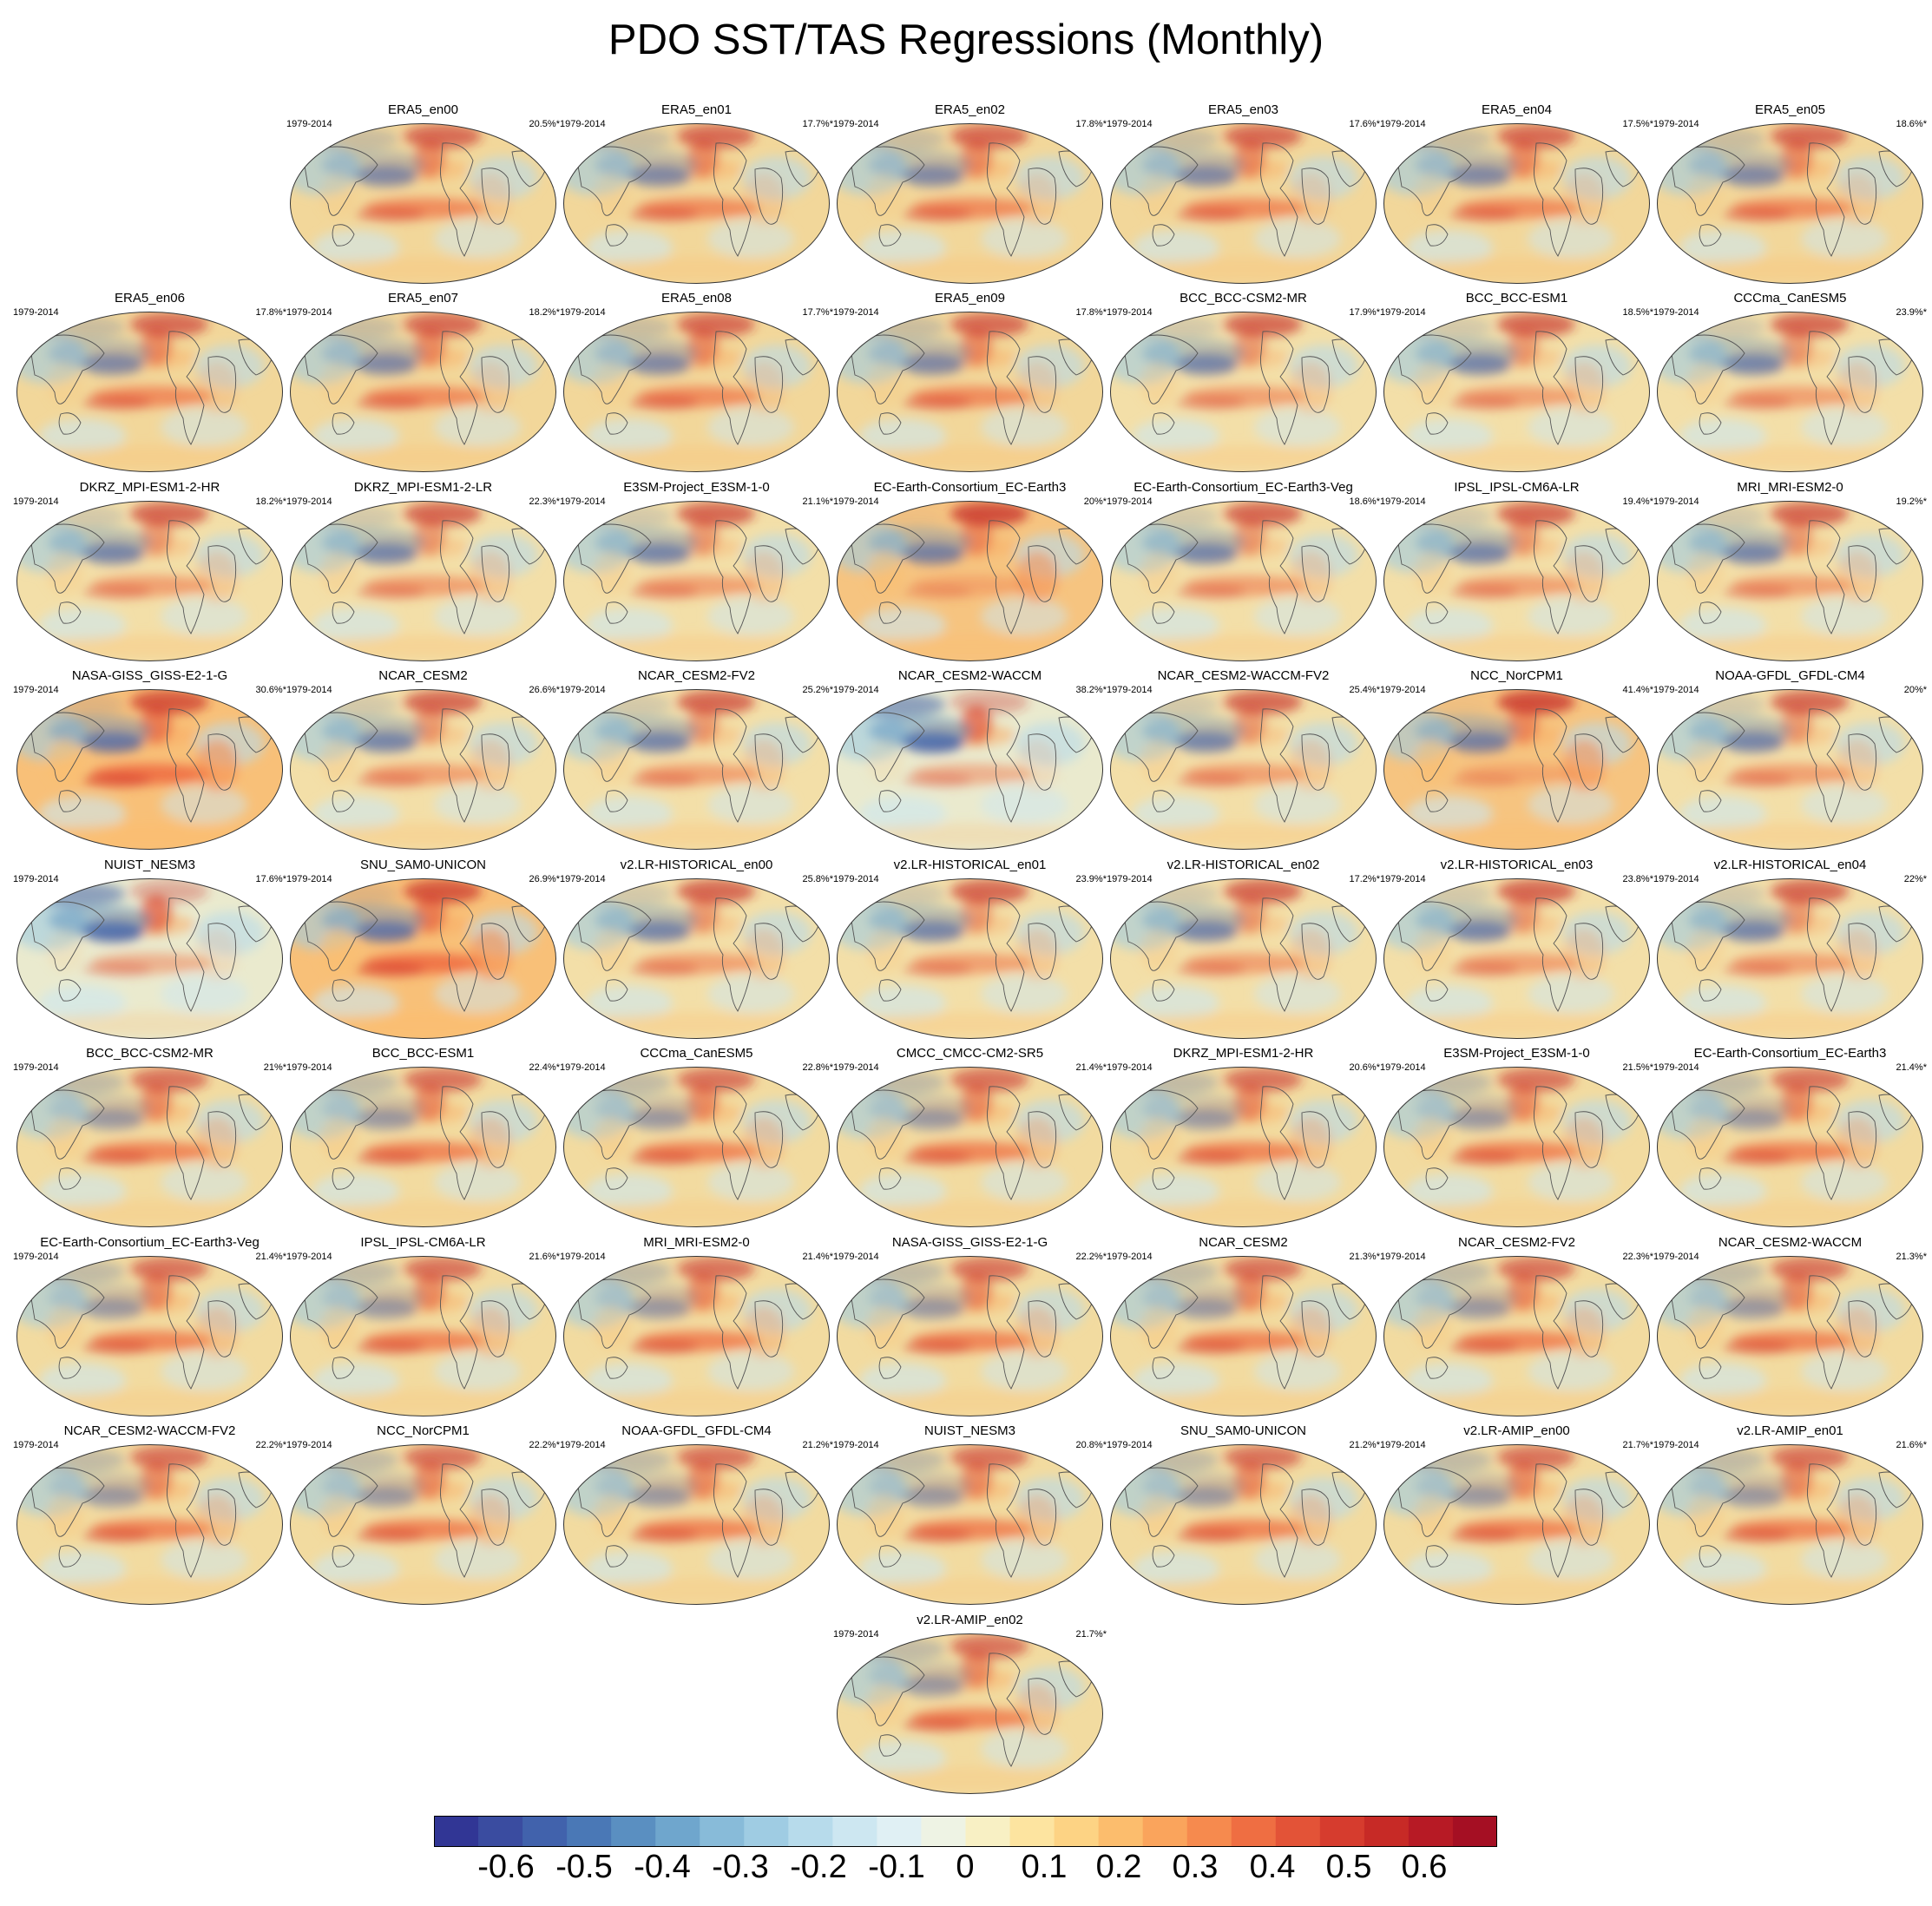 This screenshot has height=1906, width=1932. I want to click on panel-variance-percent: 17.7%*, so click(817, 312).